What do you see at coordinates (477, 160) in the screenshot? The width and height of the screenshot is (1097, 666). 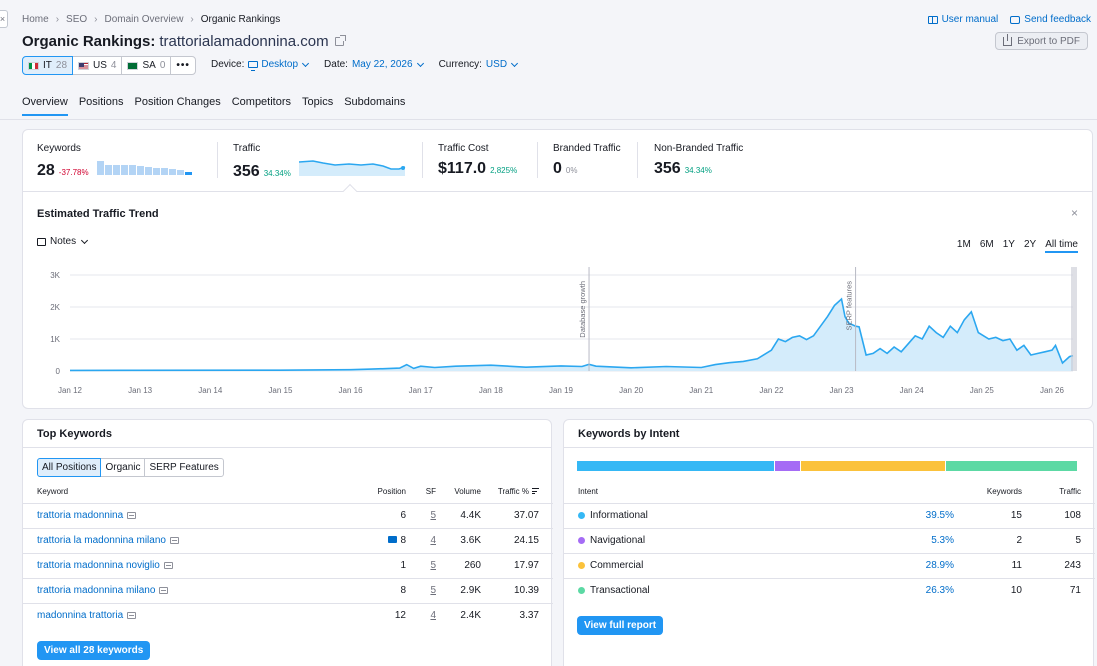 I see `metric-traffic-cost: Traffic Cost $117.0 2,825%` at bounding box center [477, 160].